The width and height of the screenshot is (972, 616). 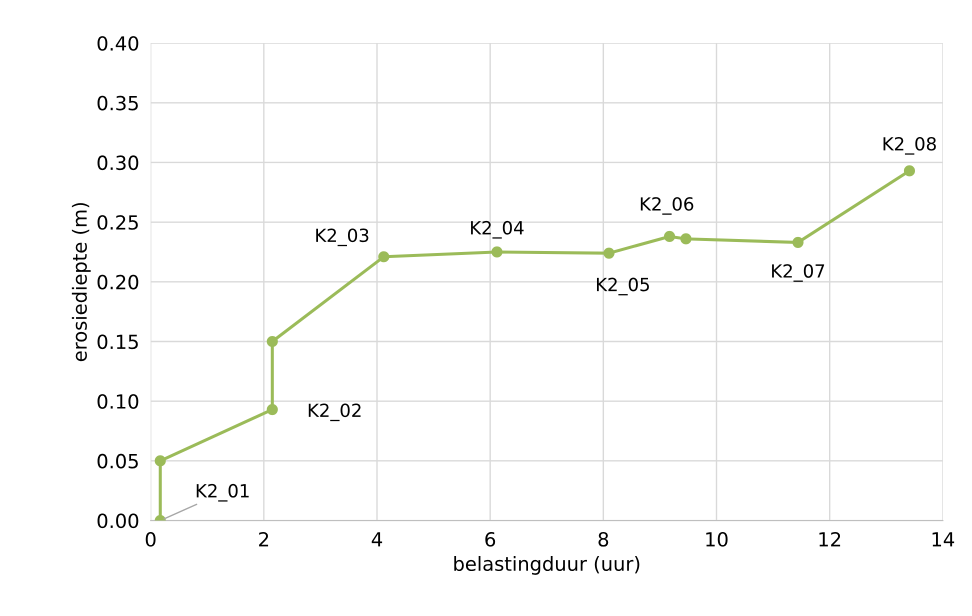 I want to click on y-tick-label: 0.05, so click(x=118, y=461).